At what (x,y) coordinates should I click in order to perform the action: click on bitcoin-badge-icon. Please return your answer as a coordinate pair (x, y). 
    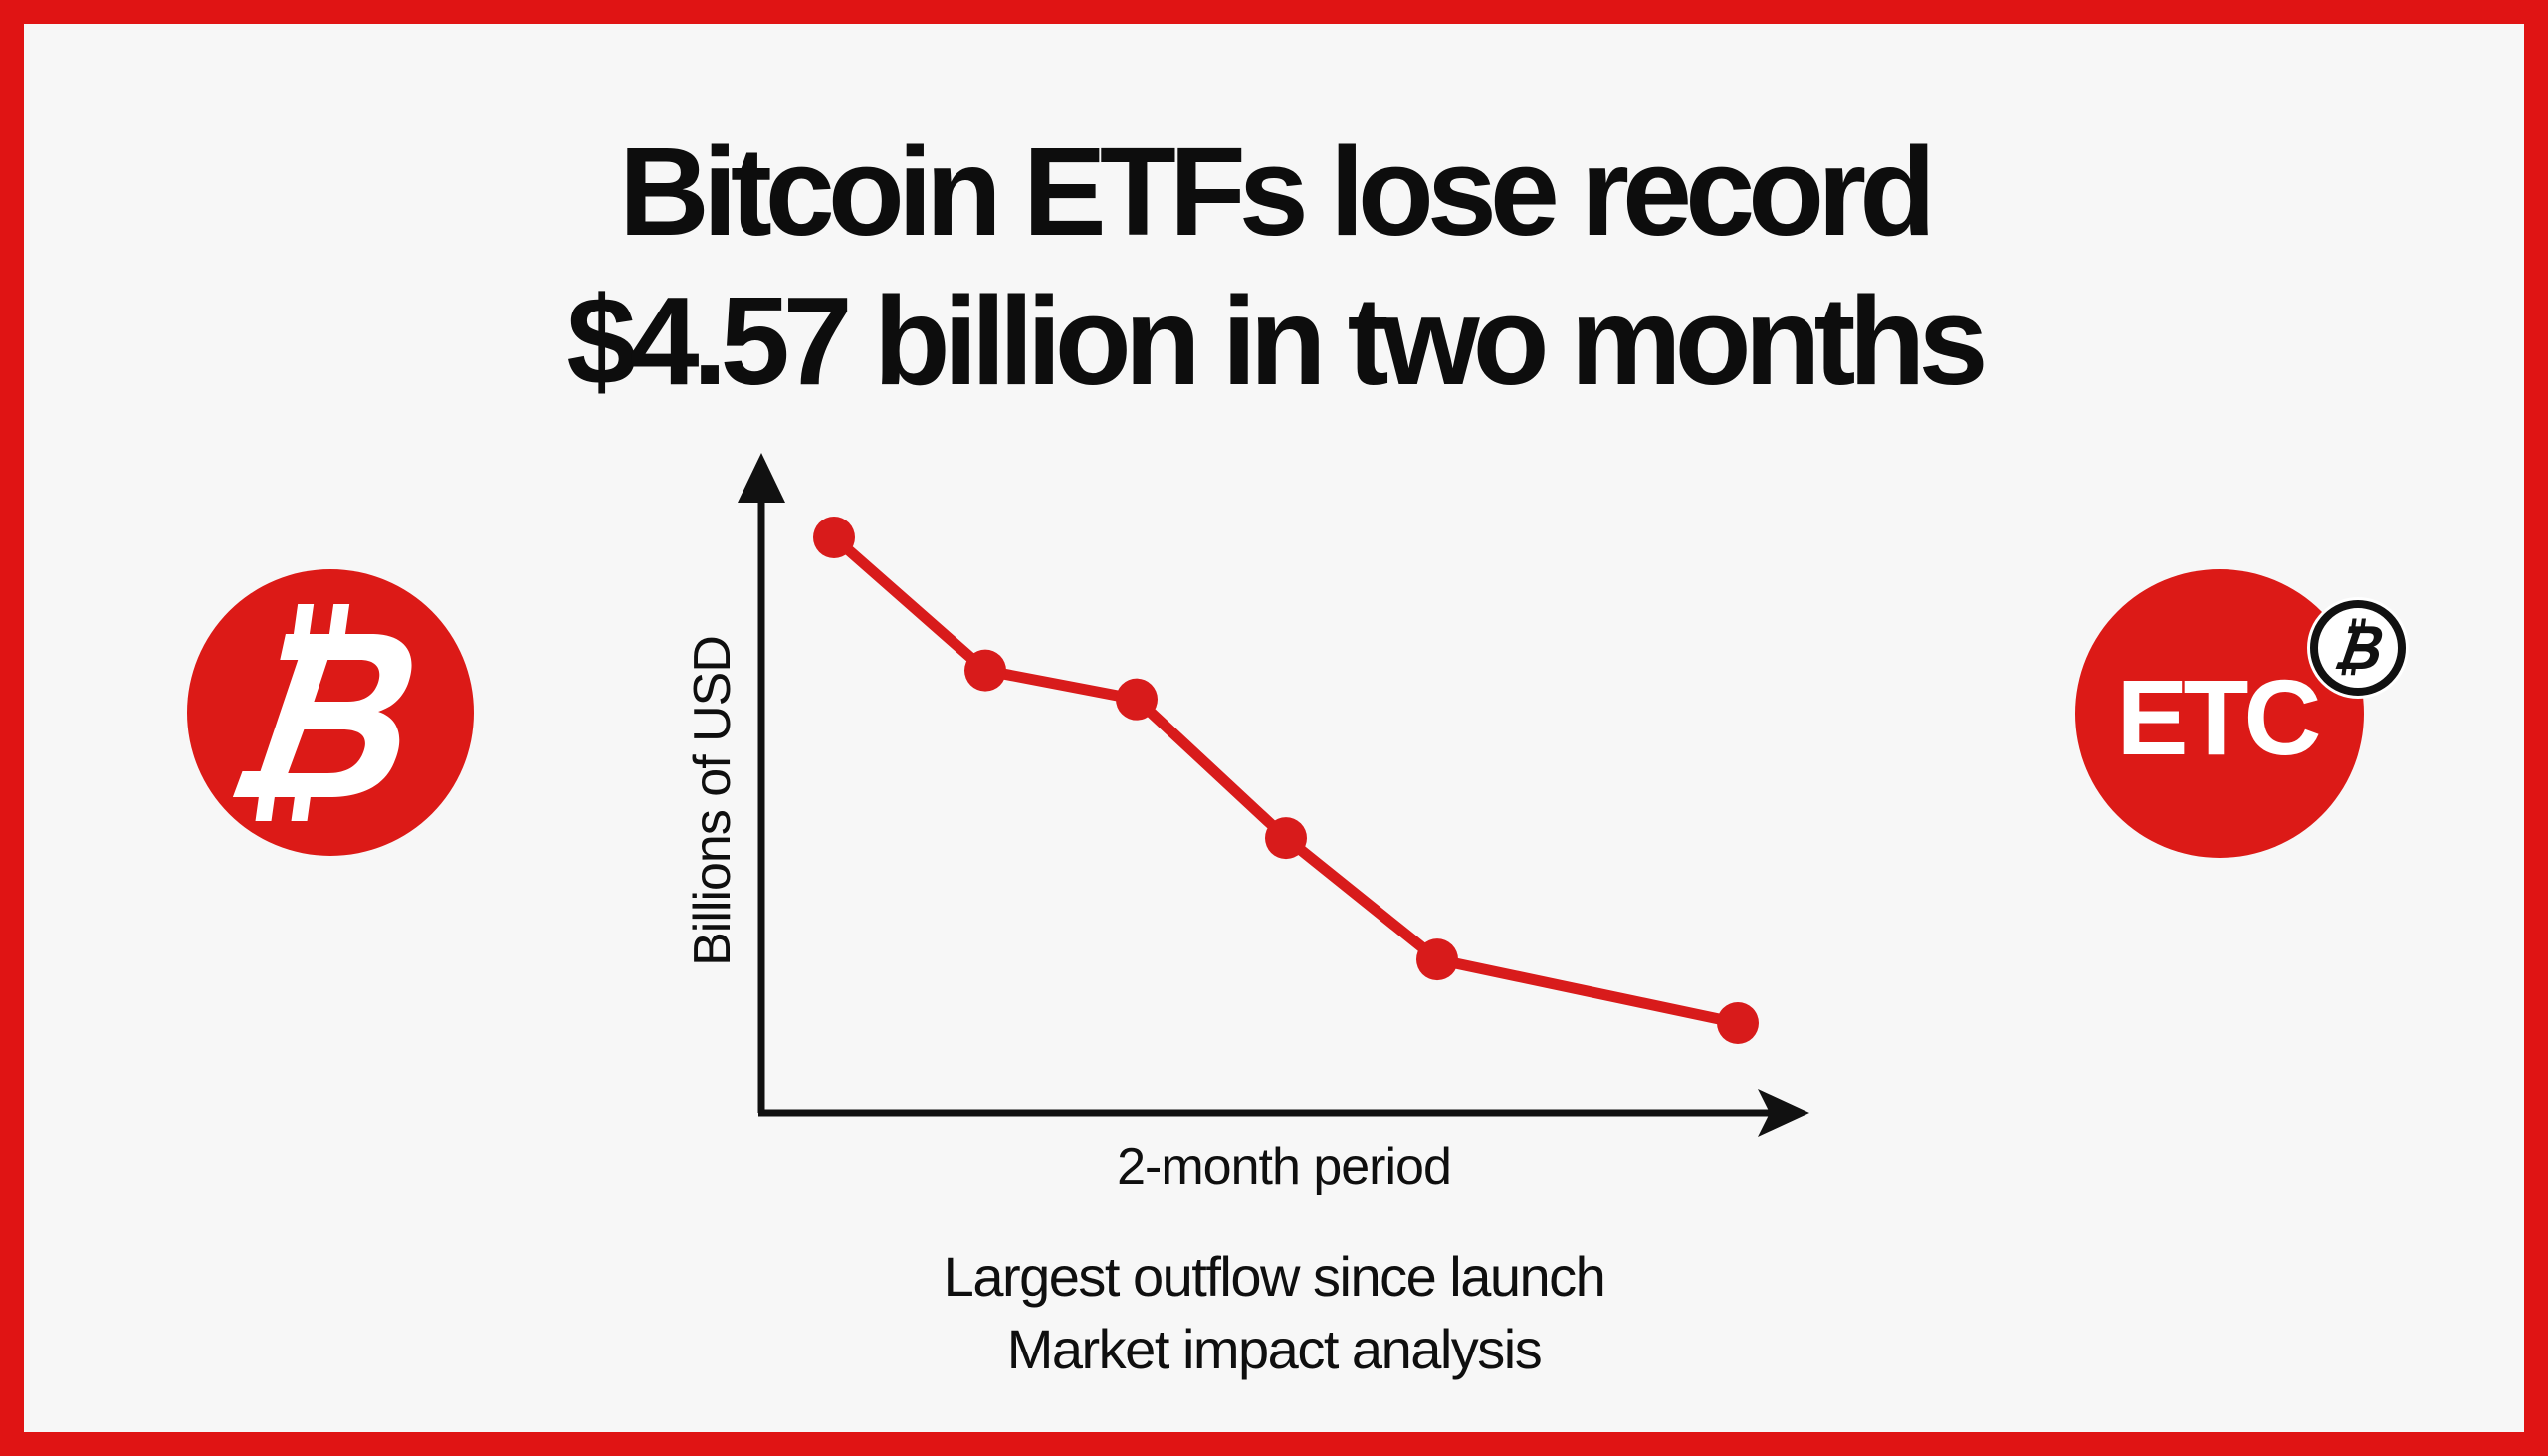
    Looking at the image, I should click on (2358, 648).